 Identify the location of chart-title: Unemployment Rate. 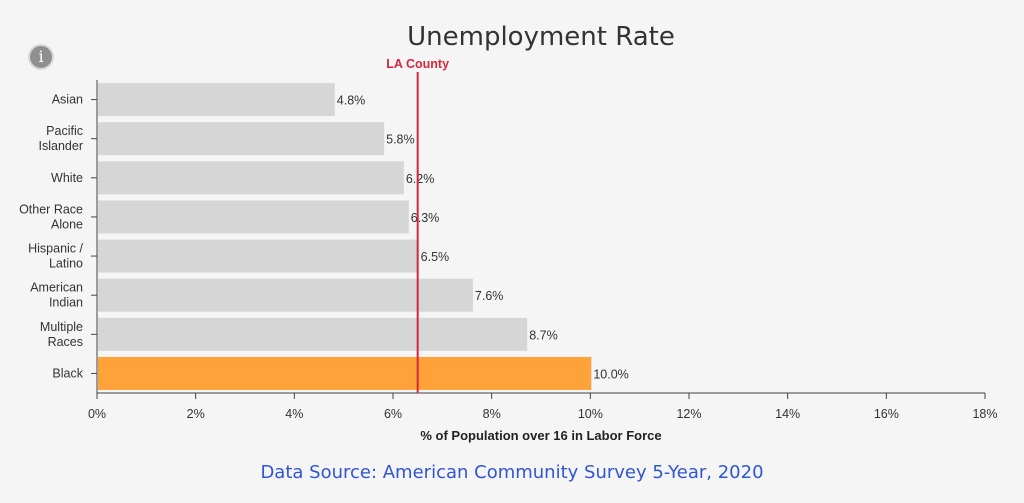
(541, 37).